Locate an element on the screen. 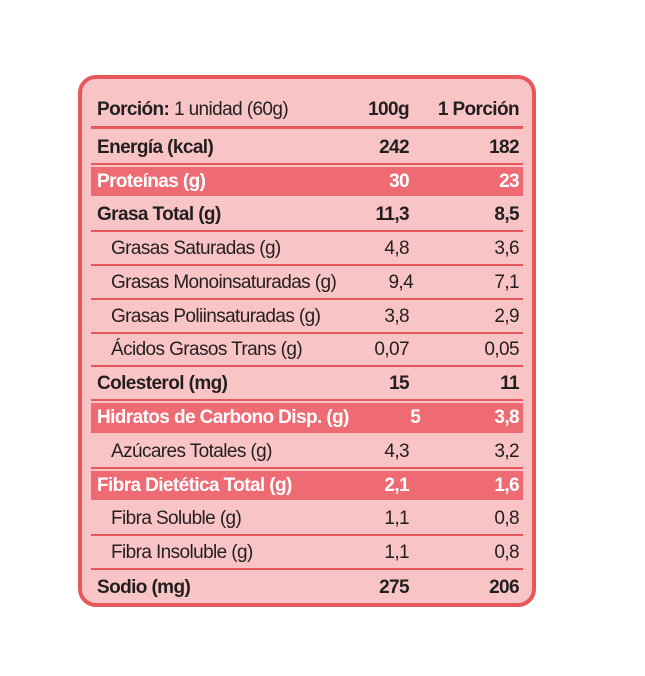  row-label: Proteínas (g) is located at coordinates (151, 181).